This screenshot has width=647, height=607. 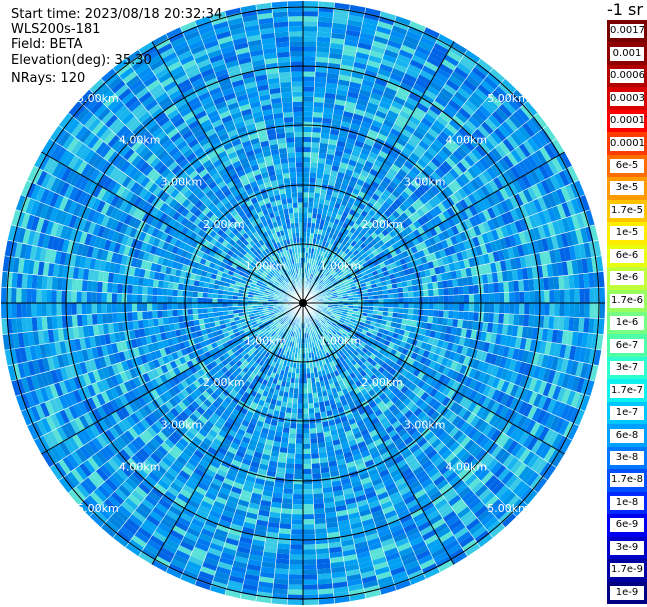 What do you see at coordinates (48, 78) in the screenshot?
I see `nrays-label: NRays: 120` at bounding box center [48, 78].